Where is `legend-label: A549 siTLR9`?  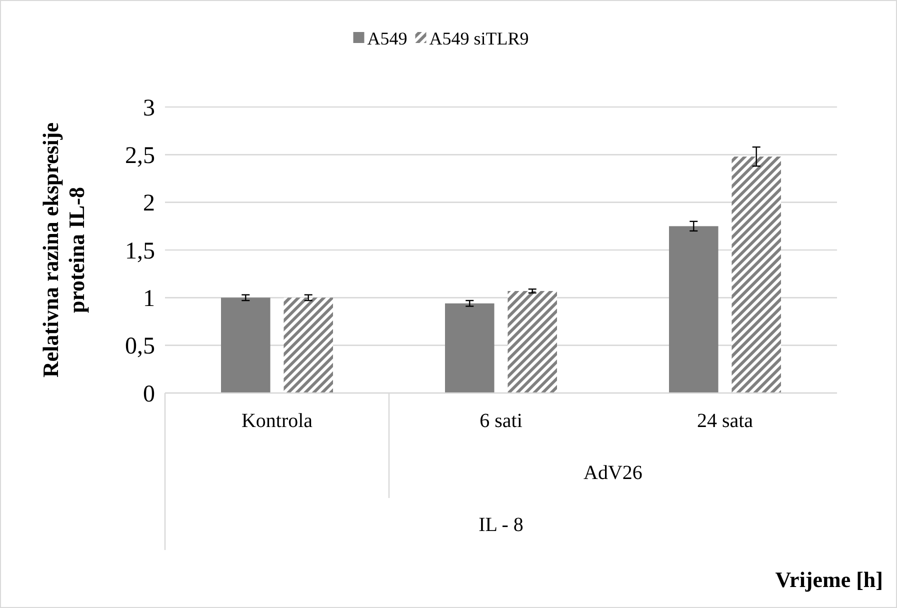 legend-label: A549 siTLR9 is located at coordinates (479, 38).